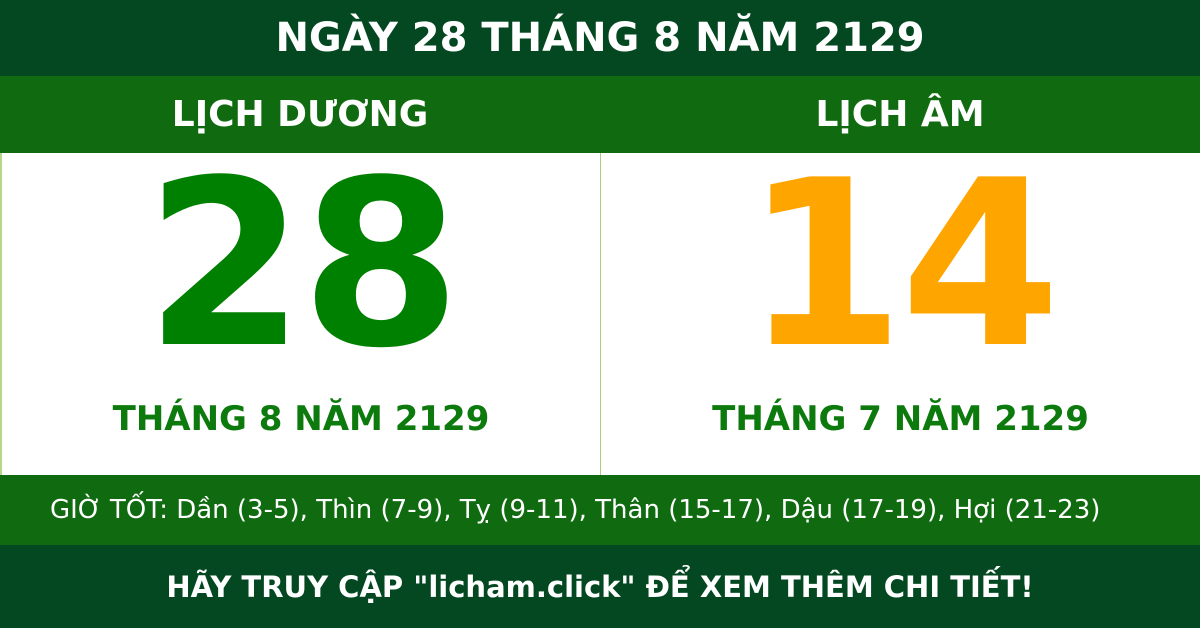 The width and height of the screenshot is (1200, 628). Describe the element at coordinates (902, 265) in the screenshot. I see `lunar-day: 14` at that location.